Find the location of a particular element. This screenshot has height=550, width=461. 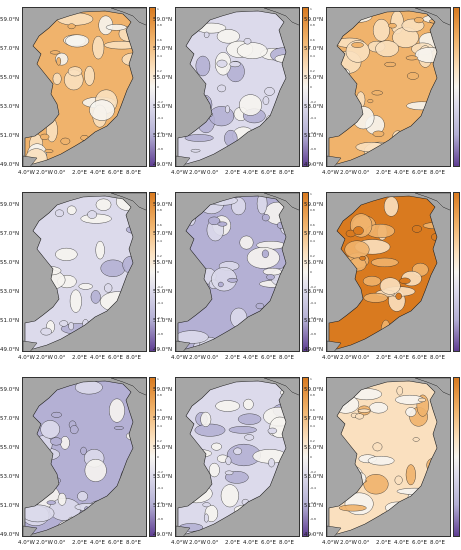

map-panel-r2c2 is located at coordinates (237, 272).